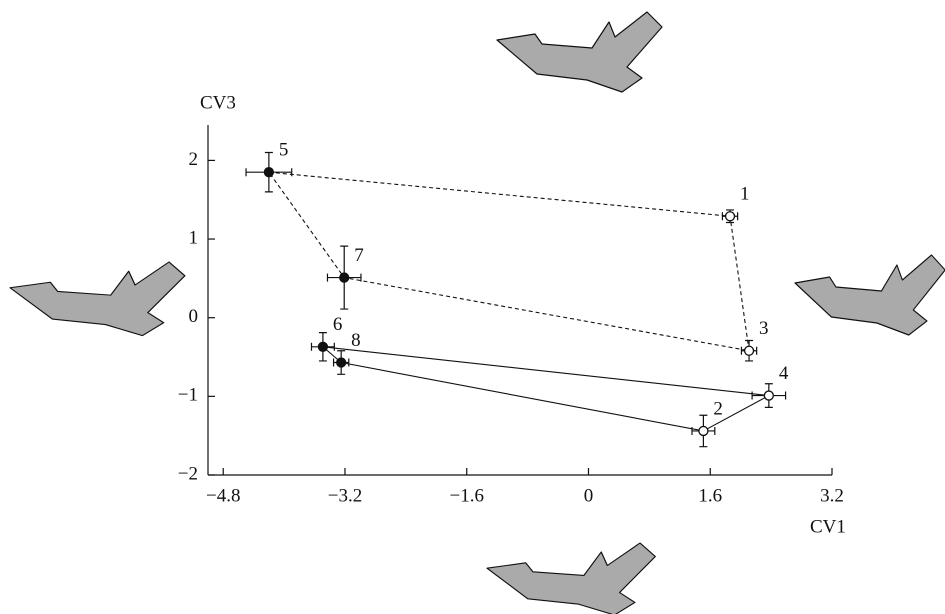 This screenshot has height=614, width=945. Describe the element at coordinates (718, 408) in the screenshot. I see `point-label: 2` at that location.